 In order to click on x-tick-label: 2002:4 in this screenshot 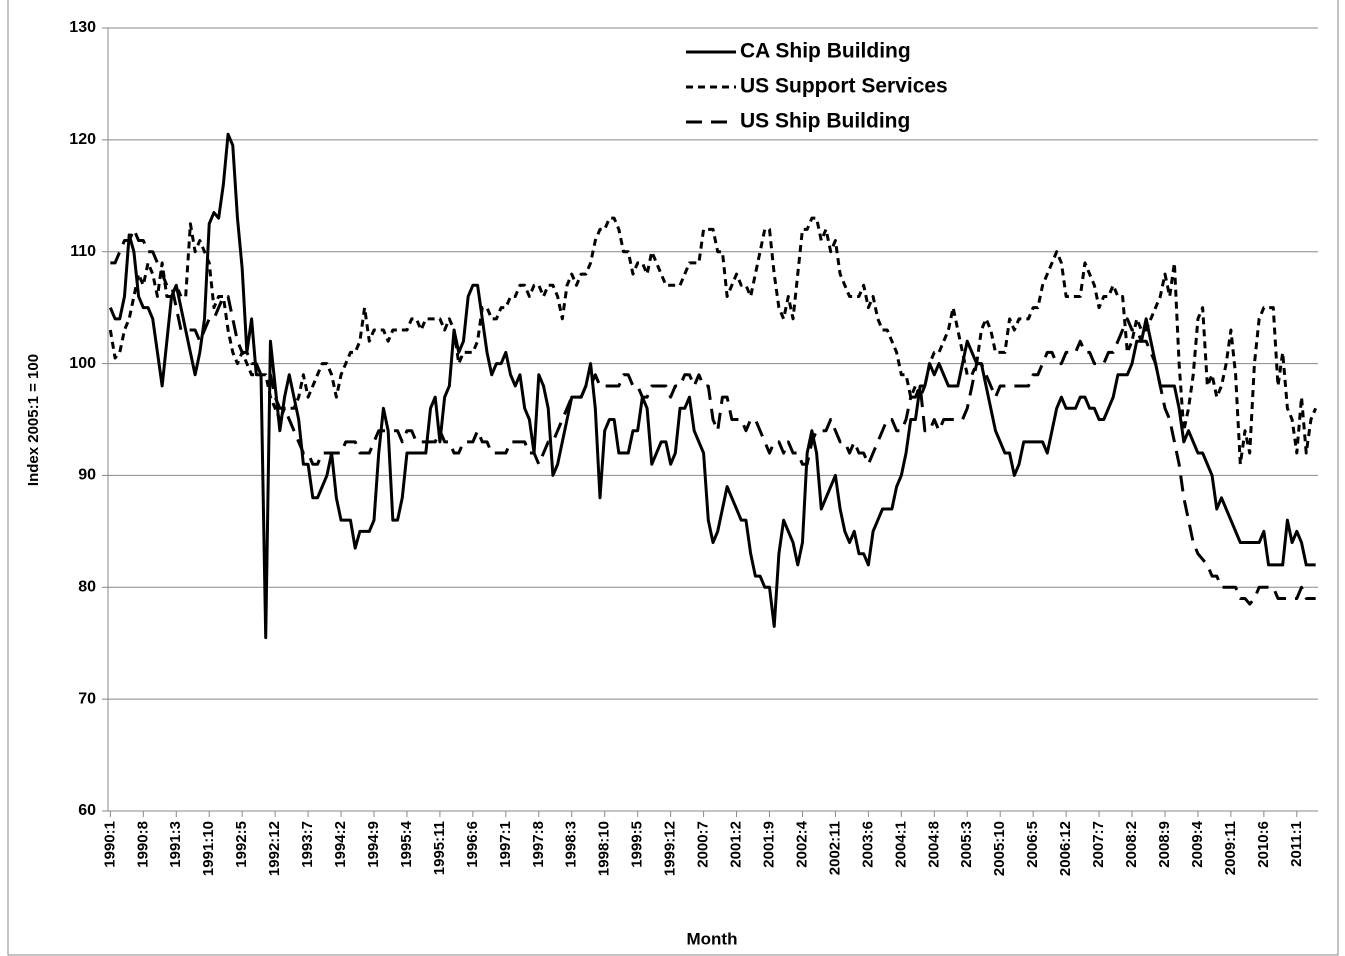, I will do `click(801, 843)`.